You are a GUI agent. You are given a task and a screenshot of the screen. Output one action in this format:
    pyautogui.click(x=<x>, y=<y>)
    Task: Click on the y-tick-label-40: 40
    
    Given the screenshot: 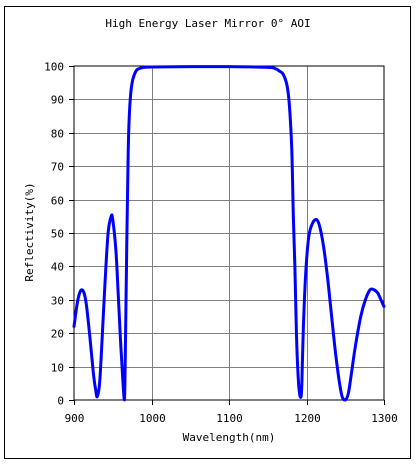 What is the action you would take?
    pyautogui.click(x=57, y=267)
    